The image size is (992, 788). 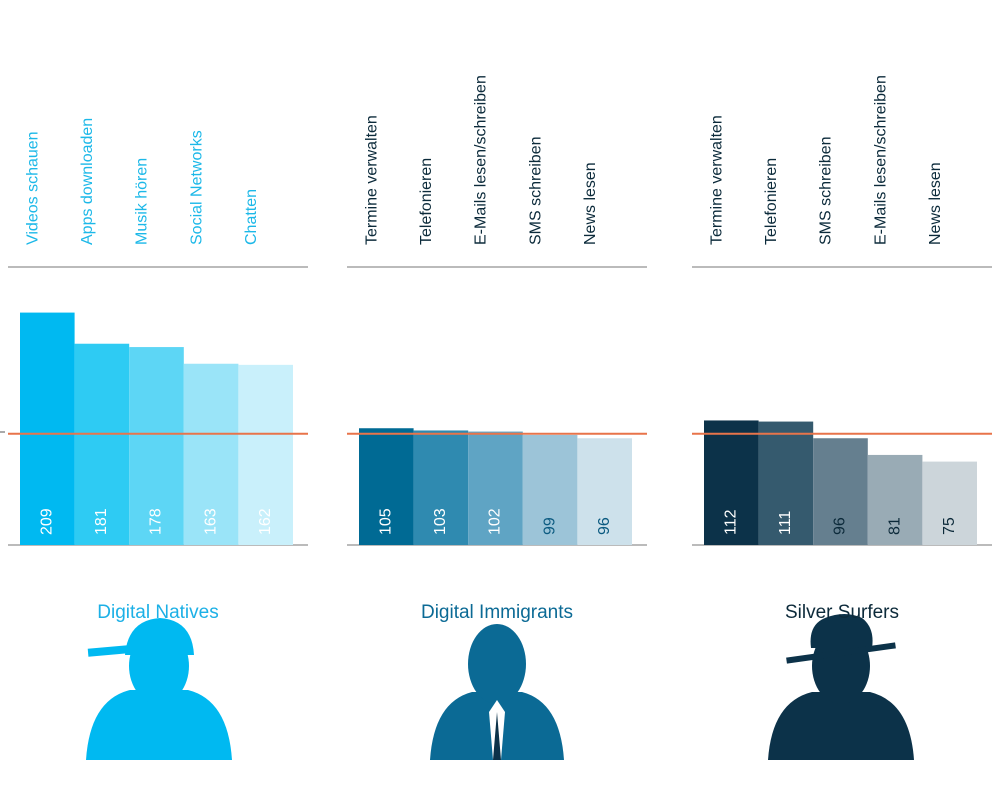 What do you see at coordinates (497, 692) in the screenshot?
I see `icon-immigrant` at bounding box center [497, 692].